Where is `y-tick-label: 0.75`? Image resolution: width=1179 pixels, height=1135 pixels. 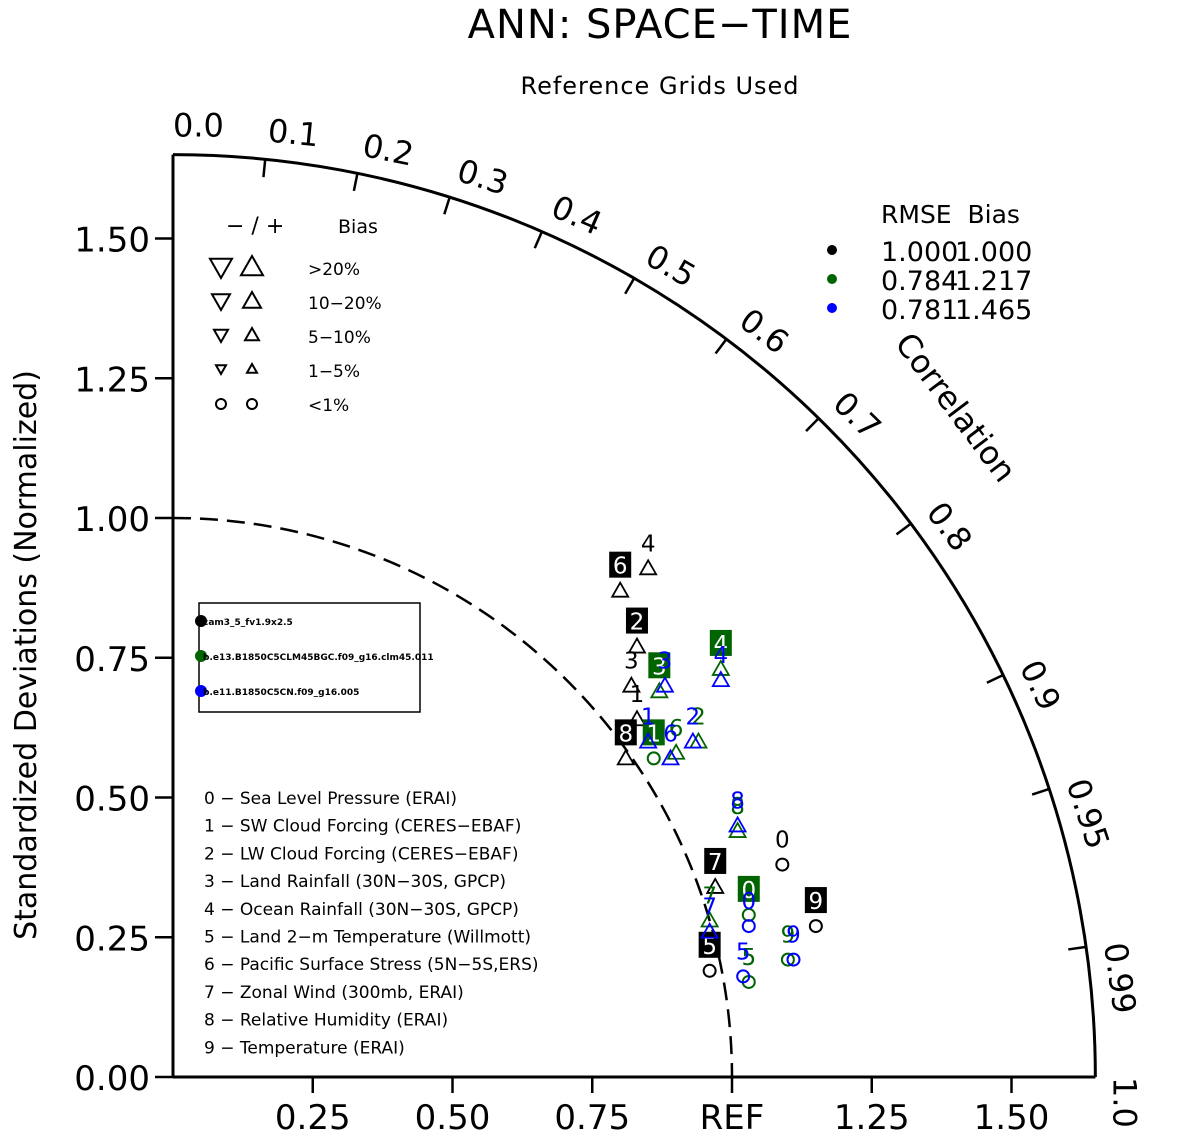
y-tick-label: 0.75 is located at coordinates (112, 660).